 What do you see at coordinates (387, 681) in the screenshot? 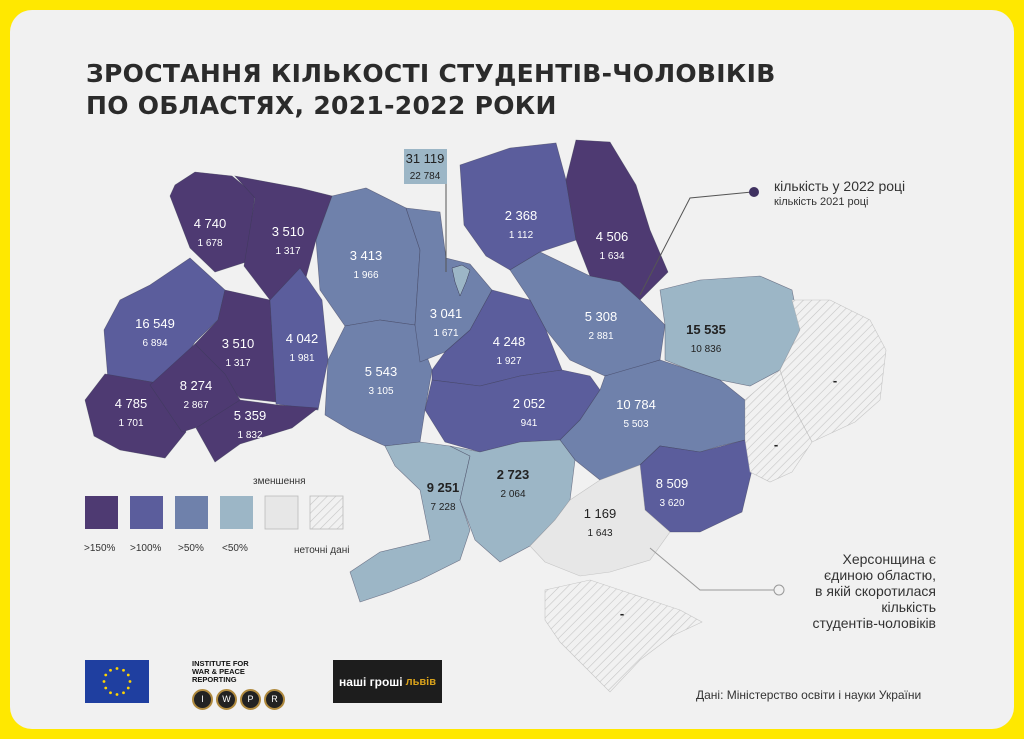
I see `nashi-groshi-logo: наші гроші львів` at bounding box center [387, 681].